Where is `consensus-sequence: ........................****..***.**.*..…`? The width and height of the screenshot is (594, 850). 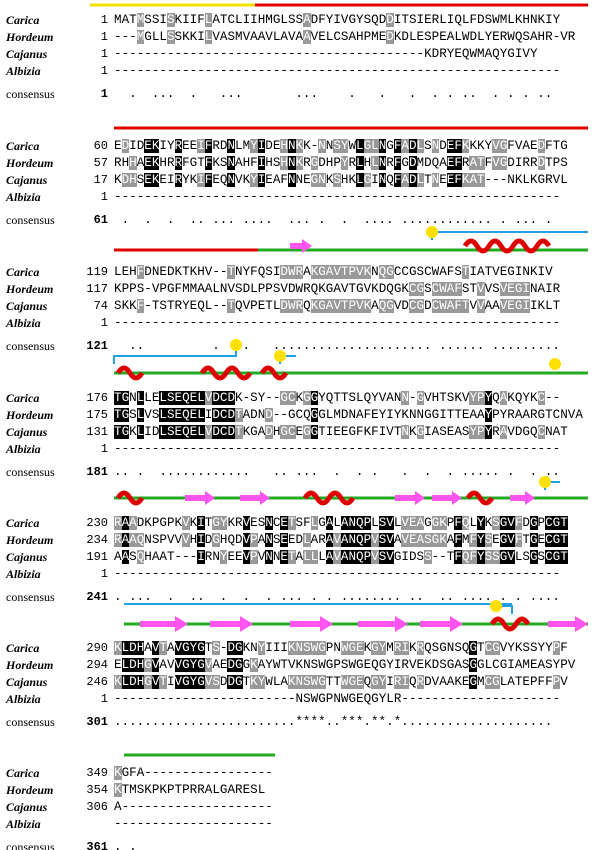
consensus-sequence: ........................****..***.**.*..… is located at coordinates (333, 722).